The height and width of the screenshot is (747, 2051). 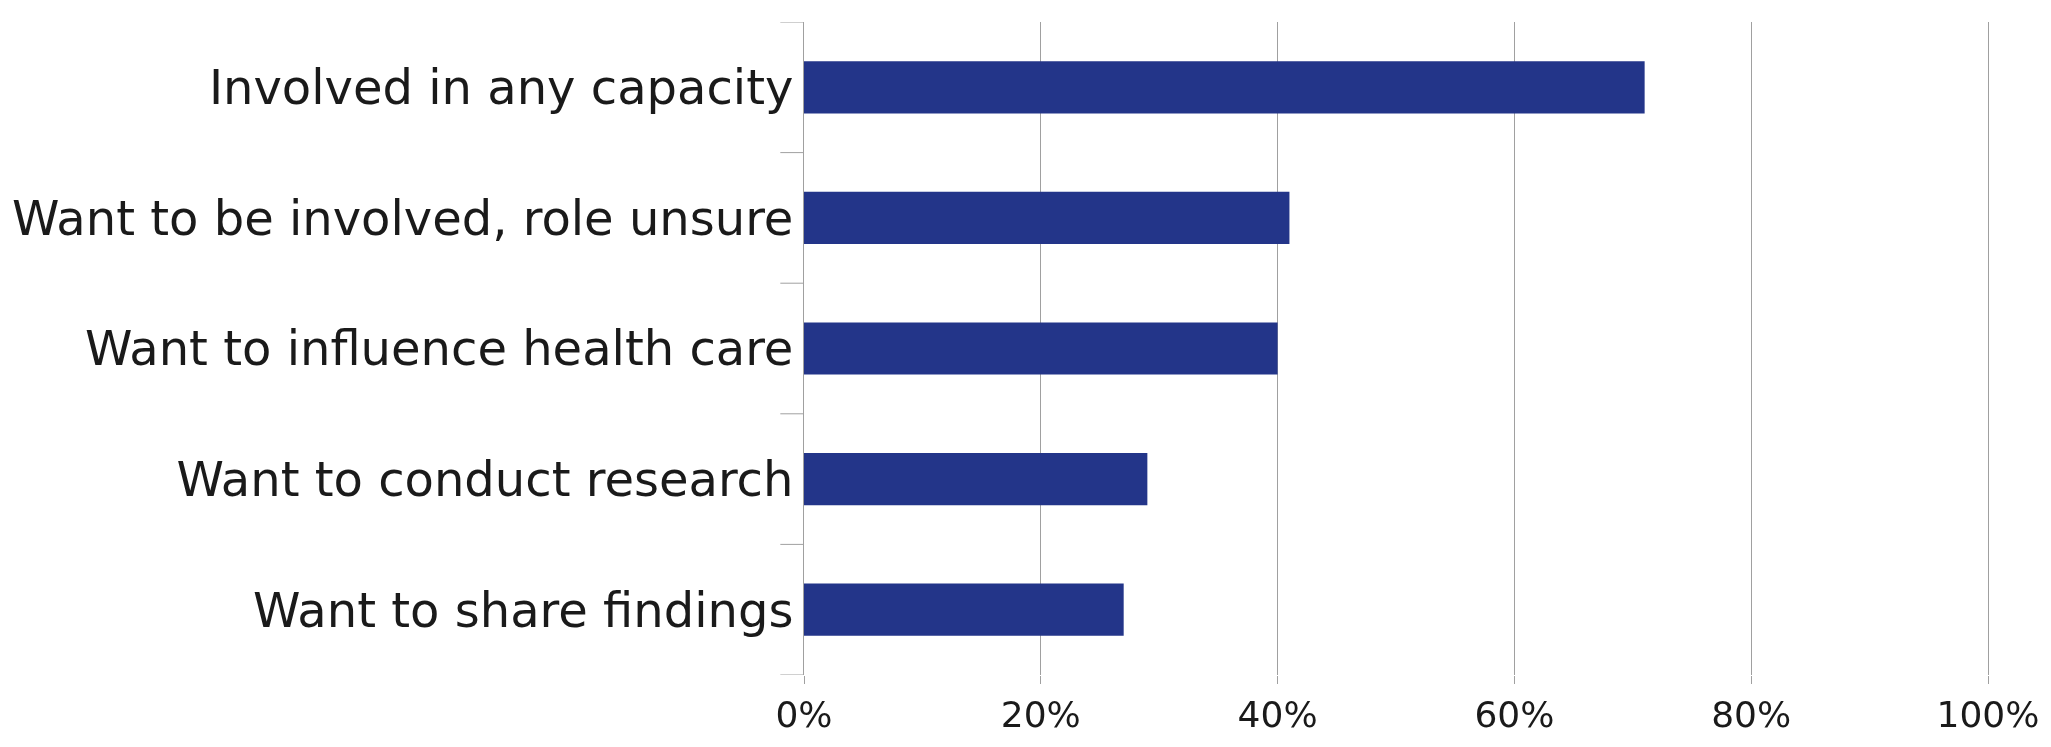 What do you see at coordinates (439, 348) in the screenshot?
I see `y-tick-label: Want to influence health care` at bounding box center [439, 348].